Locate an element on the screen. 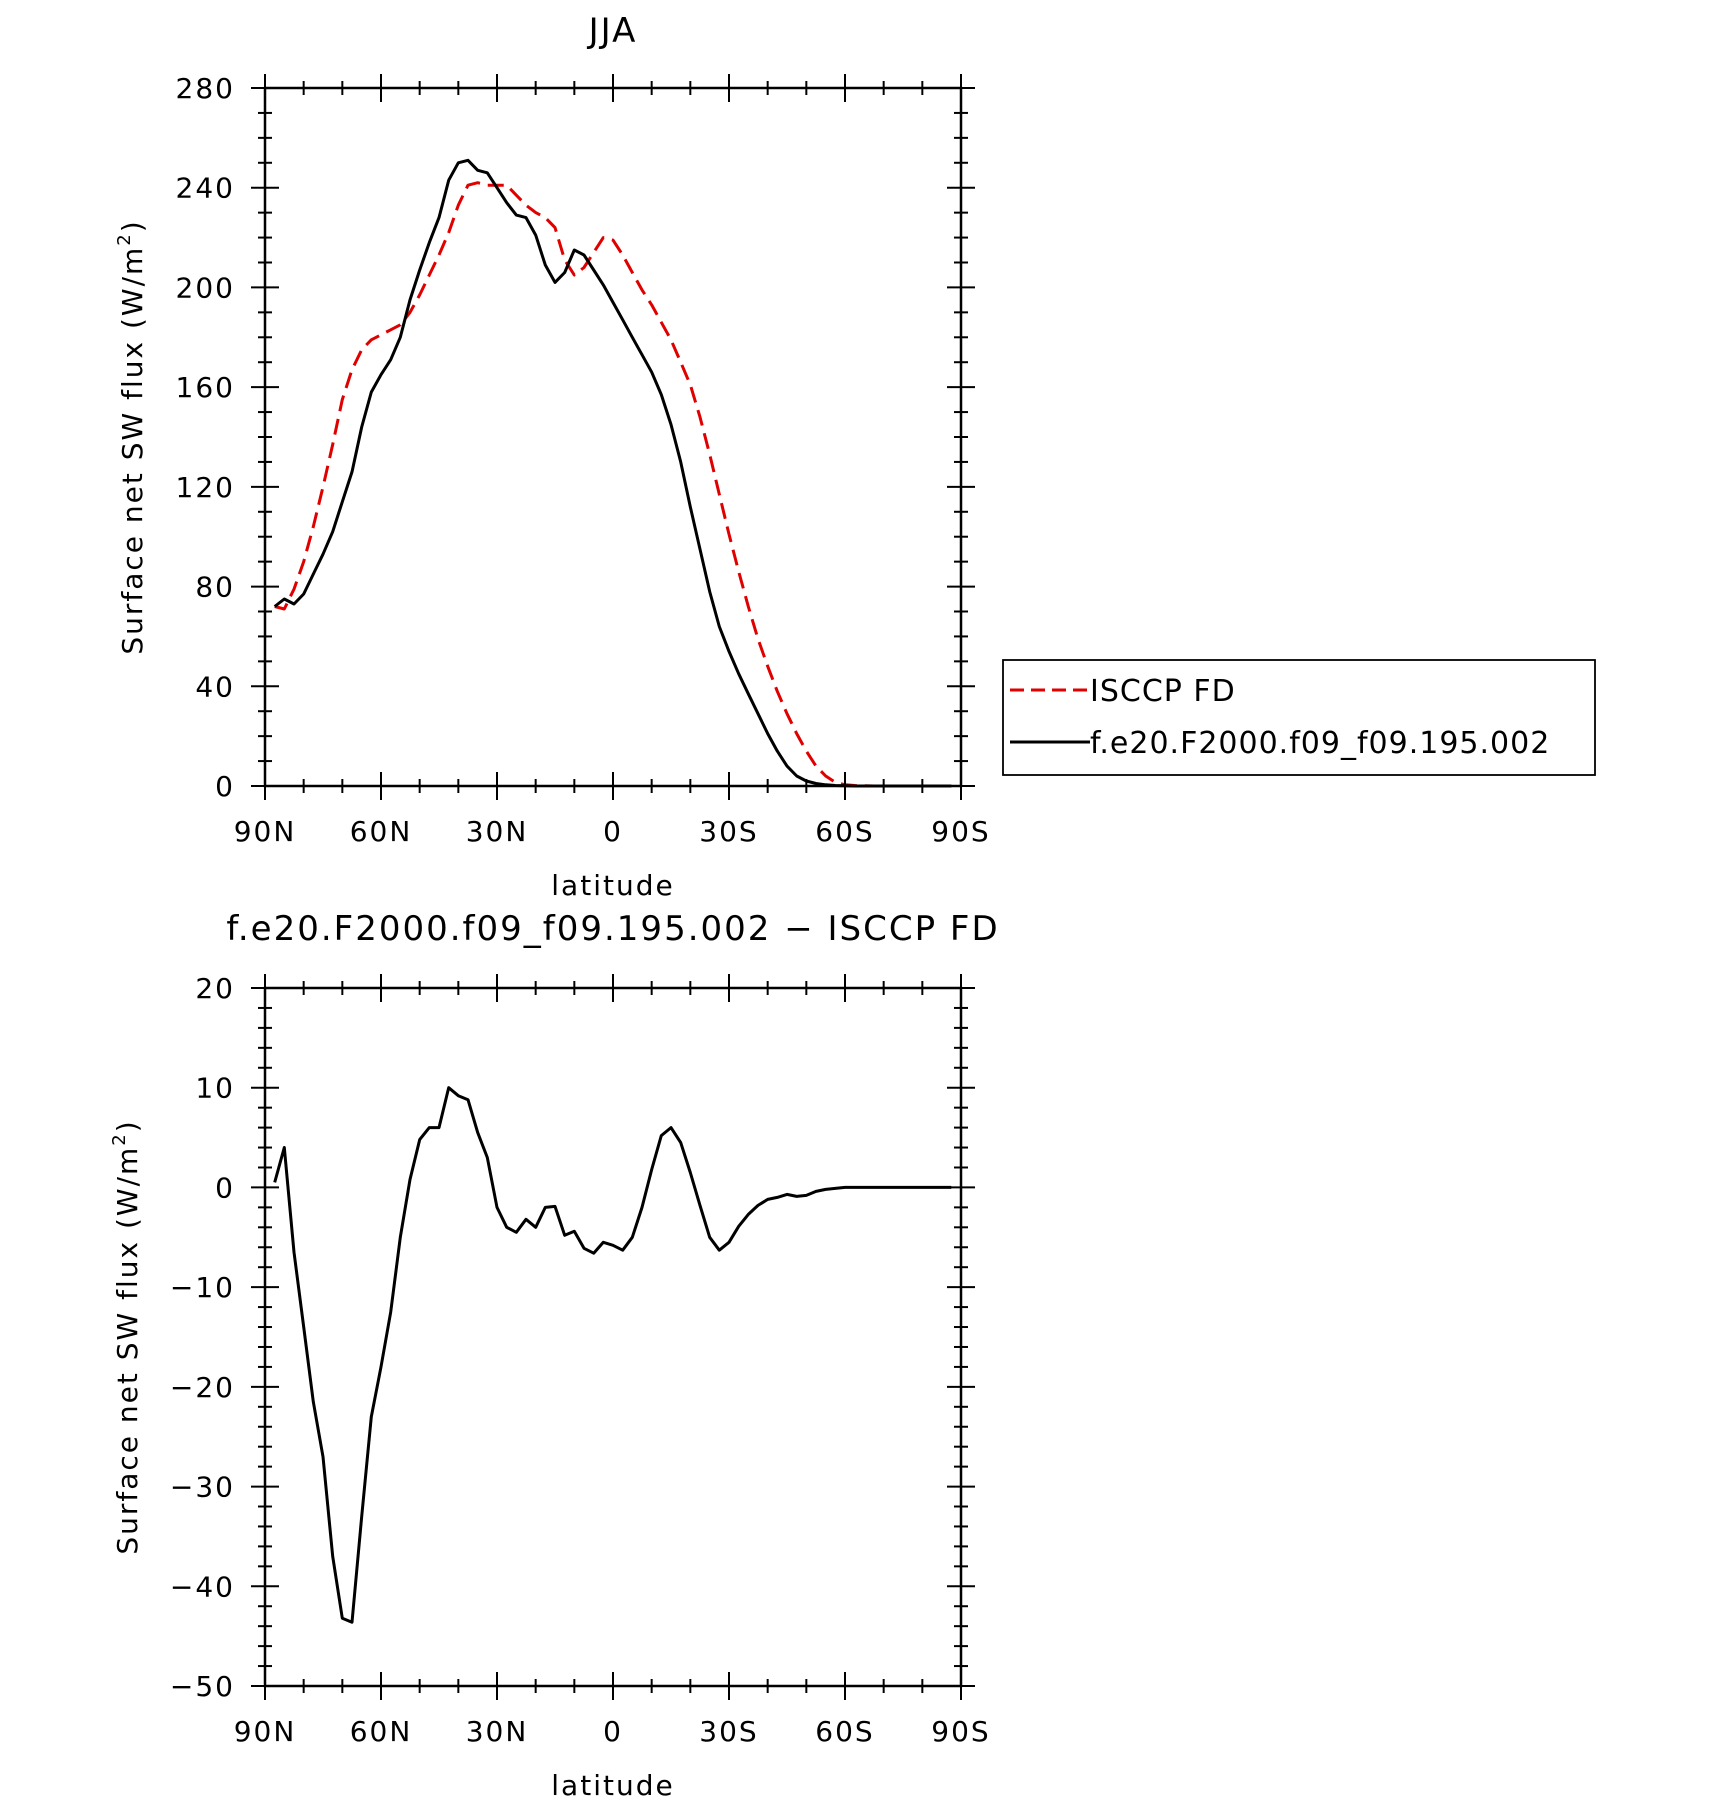 This screenshot has width=1710, height=1805. top-y-tick-label: 160 is located at coordinates (205, 387).